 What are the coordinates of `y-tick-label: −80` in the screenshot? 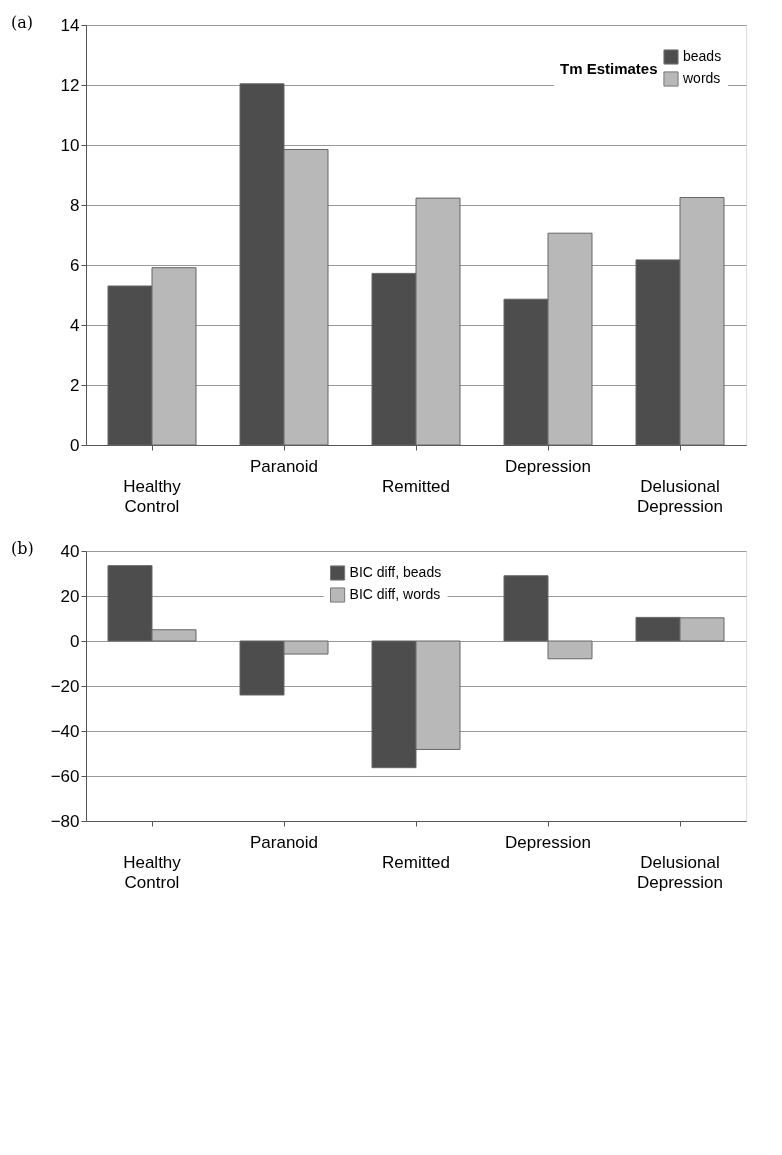 It's located at (65, 821).